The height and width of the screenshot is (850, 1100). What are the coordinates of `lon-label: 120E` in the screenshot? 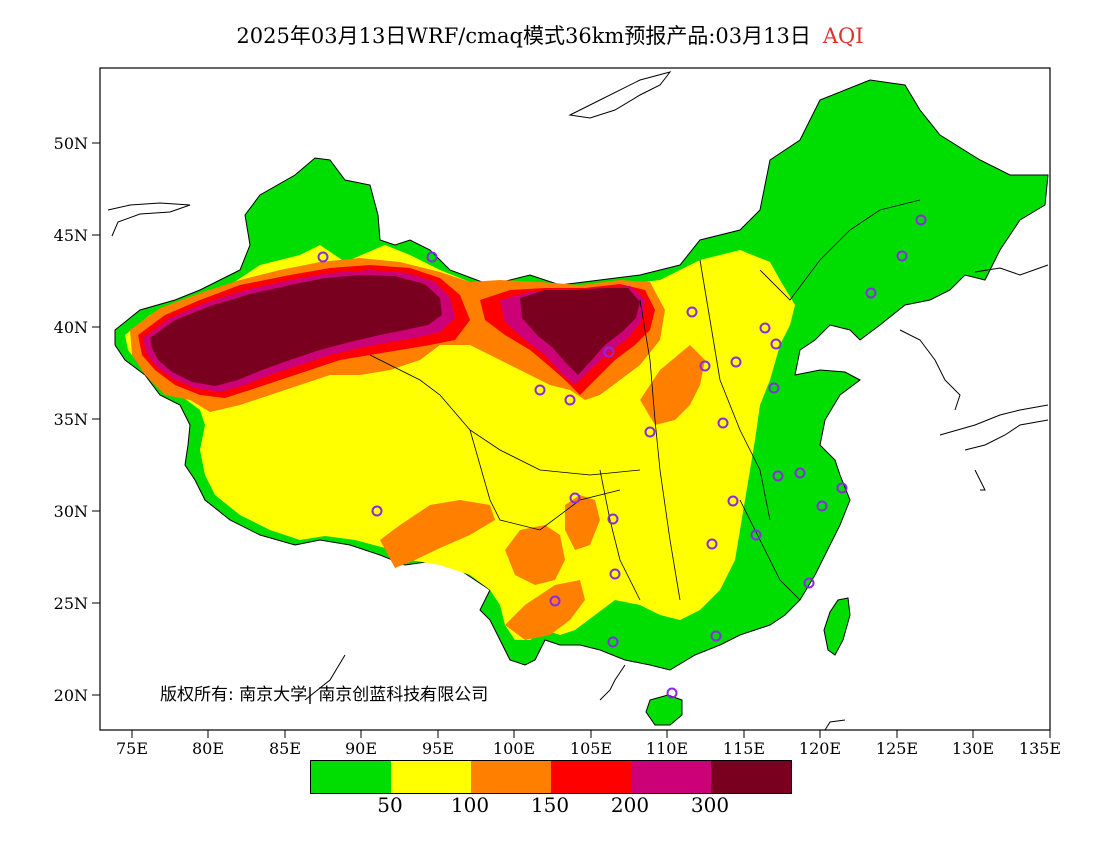 It's located at (820, 748).